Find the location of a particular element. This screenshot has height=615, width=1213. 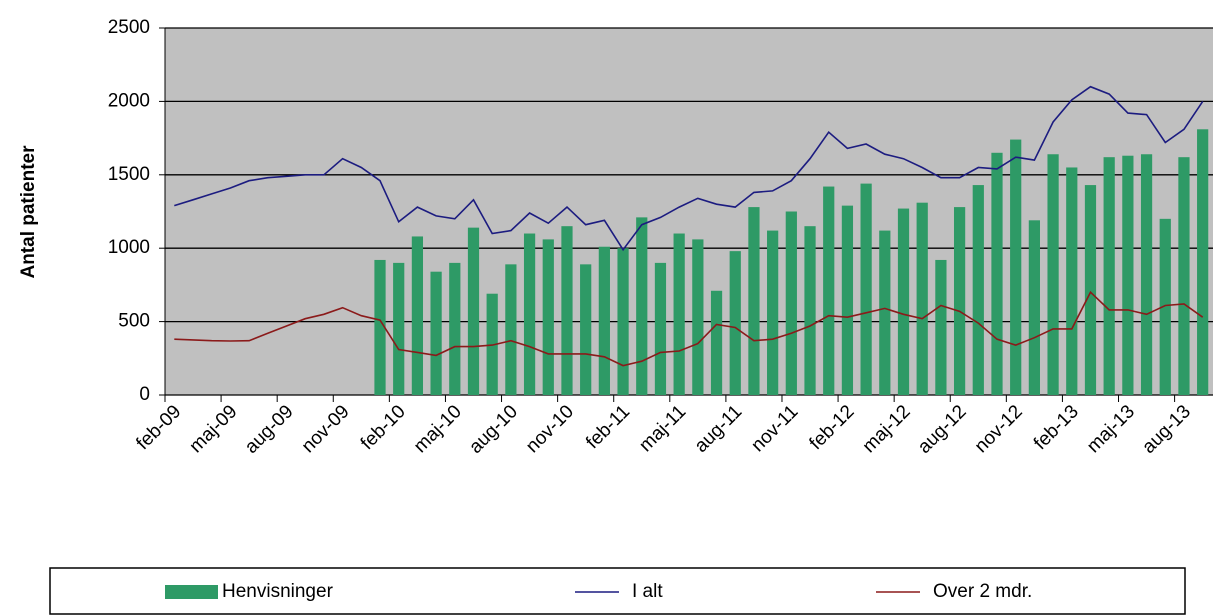

line is located at coordinates (689, 328).